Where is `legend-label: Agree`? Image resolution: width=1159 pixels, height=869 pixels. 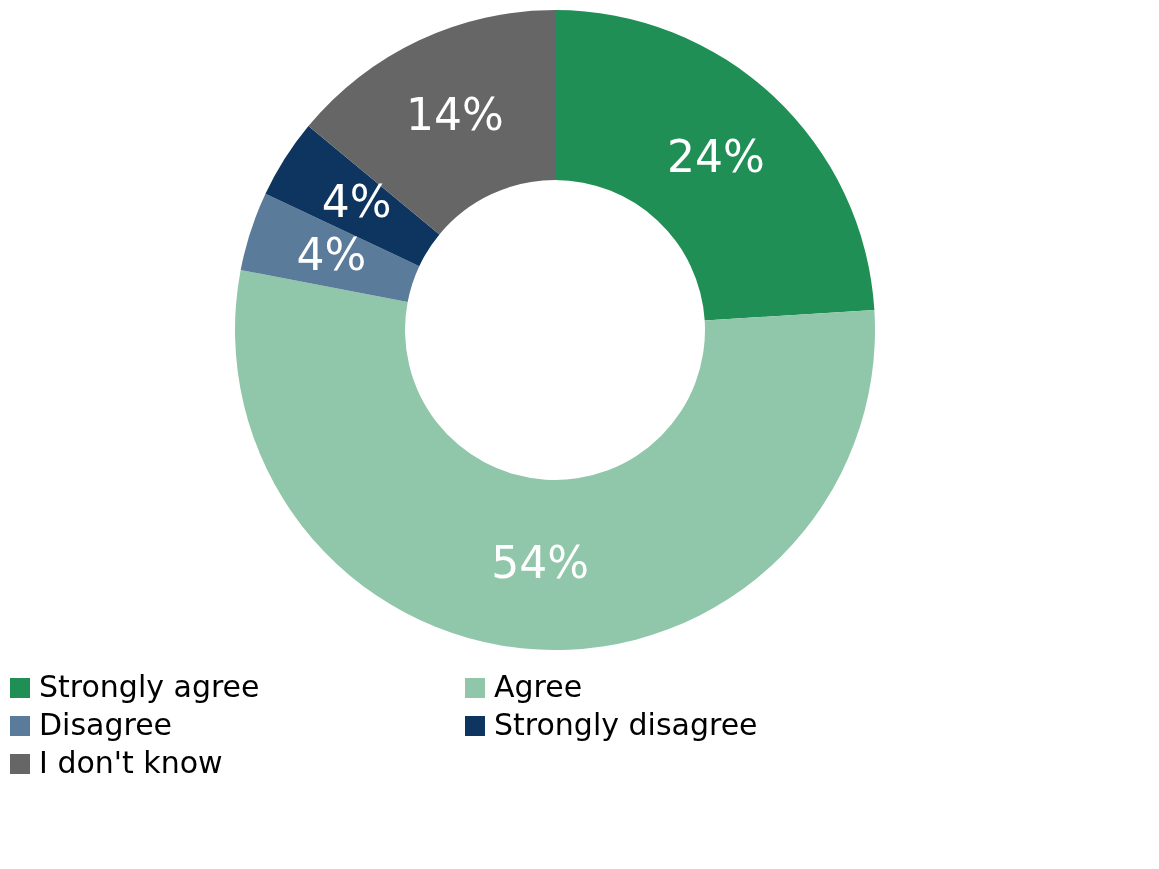 legend-label: Agree is located at coordinates (538, 686).